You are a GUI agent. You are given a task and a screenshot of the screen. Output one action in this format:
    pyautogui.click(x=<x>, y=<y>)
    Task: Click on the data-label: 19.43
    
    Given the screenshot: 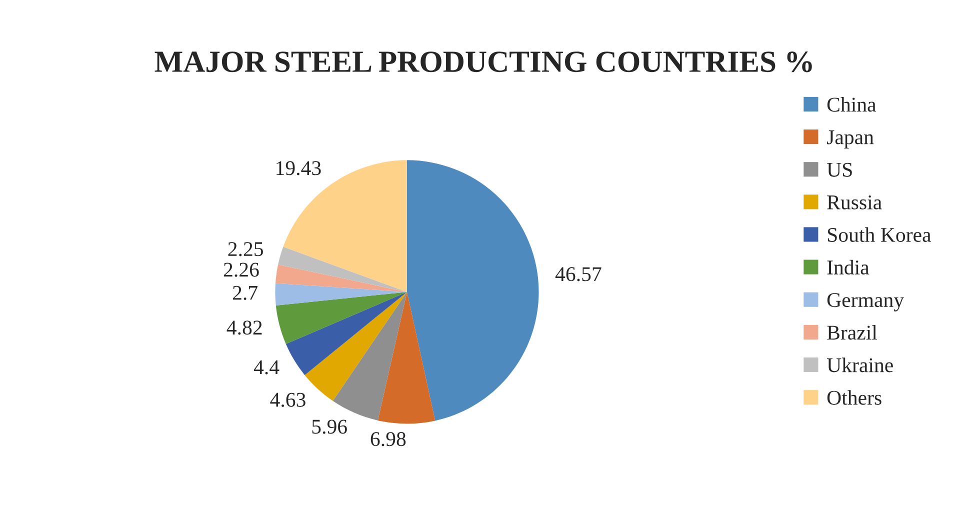 What is the action you would take?
    pyautogui.click(x=298, y=168)
    